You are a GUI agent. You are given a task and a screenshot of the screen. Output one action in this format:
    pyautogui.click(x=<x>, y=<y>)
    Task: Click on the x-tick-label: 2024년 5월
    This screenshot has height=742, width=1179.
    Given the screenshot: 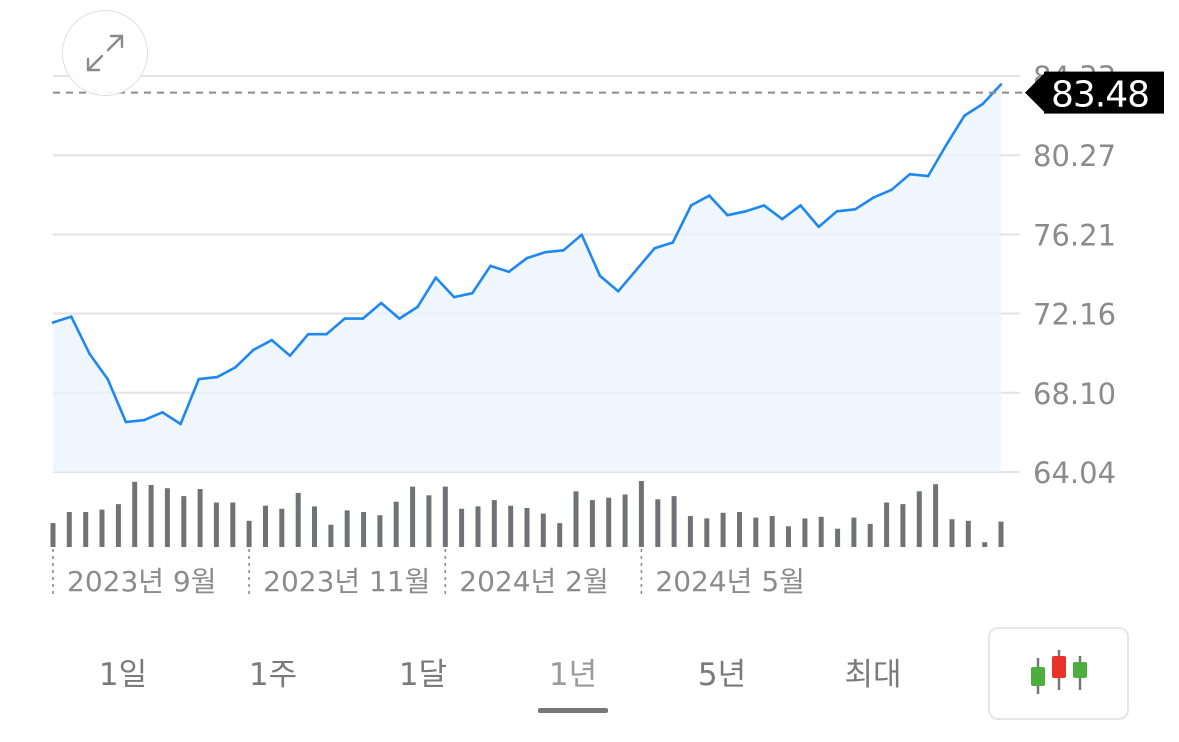 What is the action you would take?
    pyautogui.click(x=730, y=581)
    